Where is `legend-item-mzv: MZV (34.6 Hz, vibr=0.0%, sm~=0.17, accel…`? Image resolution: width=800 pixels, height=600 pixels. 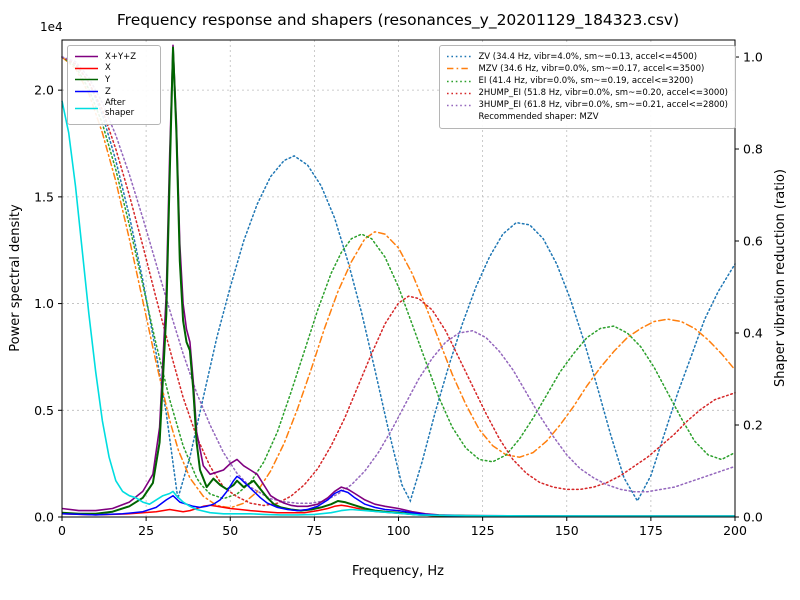
legend-item-mzv: MZV (34.6 Hz, vibr=0.0%, sm~=0.17, accel… is located at coordinates (587, 69).